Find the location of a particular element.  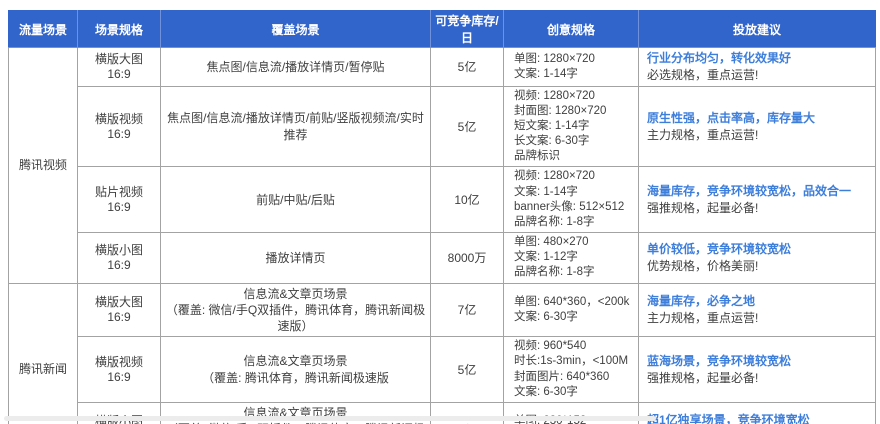

traffic-scene-cell: 腾讯新闻 is located at coordinates (43, 353).